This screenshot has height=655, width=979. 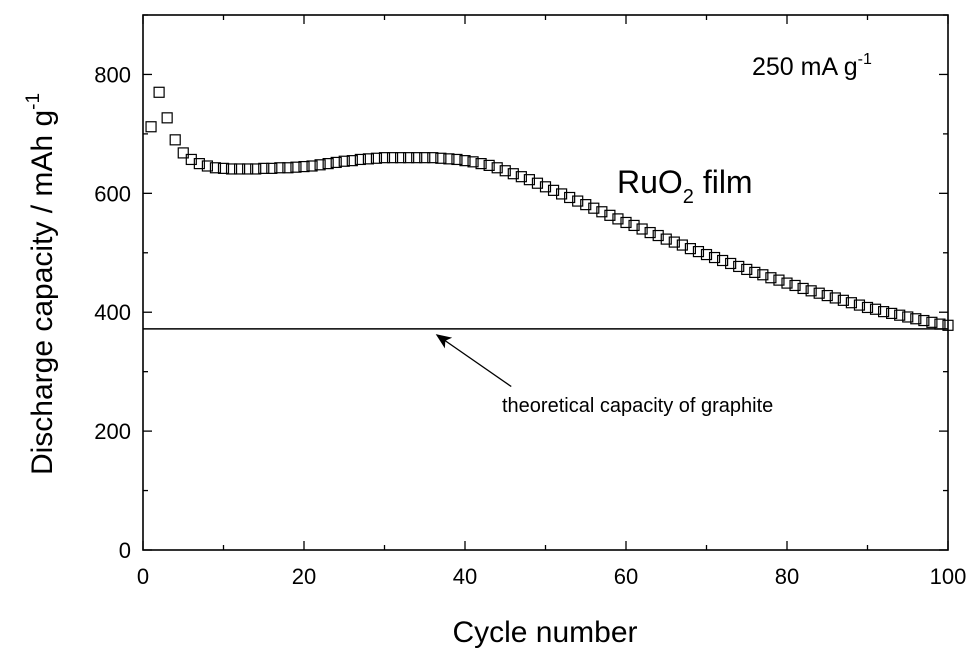 I want to click on x-tick-label: 40, so click(x=465, y=576).